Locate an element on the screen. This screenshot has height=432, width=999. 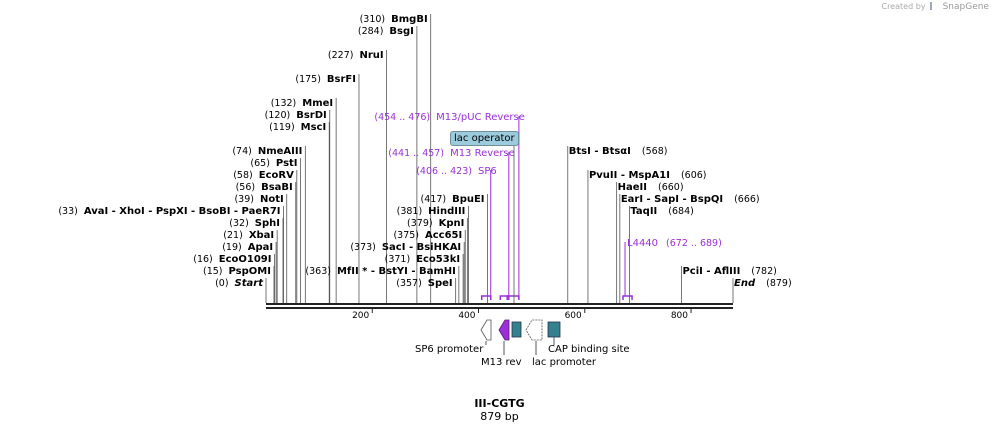
primer-range: (406 .. 423) is located at coordinates (444, 171).